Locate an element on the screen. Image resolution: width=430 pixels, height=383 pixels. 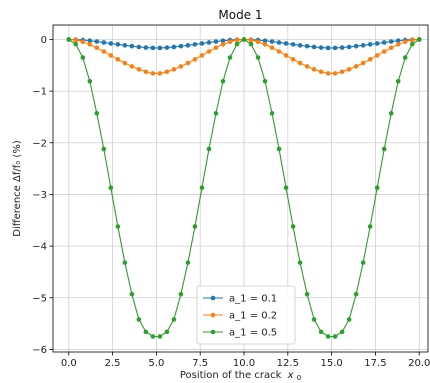
legend-entry: a_1 = 0.1 is located at coordinates (240, 299).